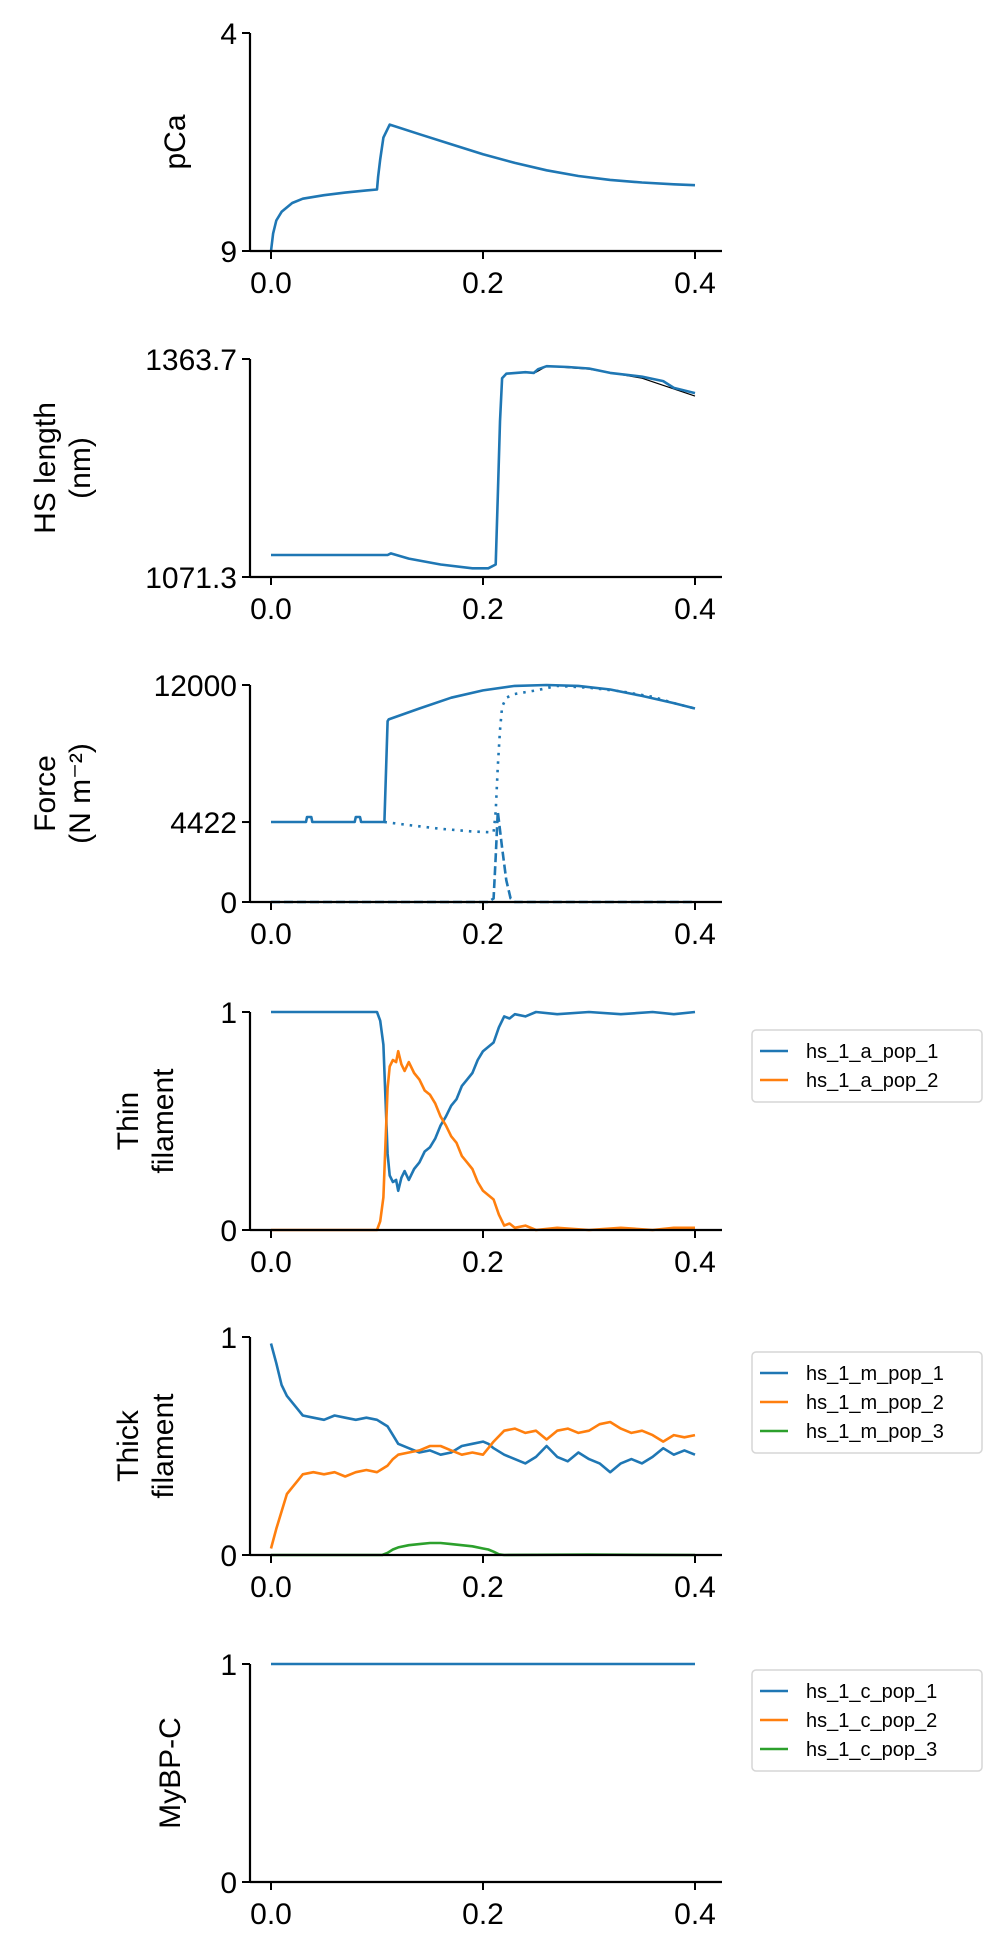  I want to click on y-axis-label: Force, so click(45, 793).